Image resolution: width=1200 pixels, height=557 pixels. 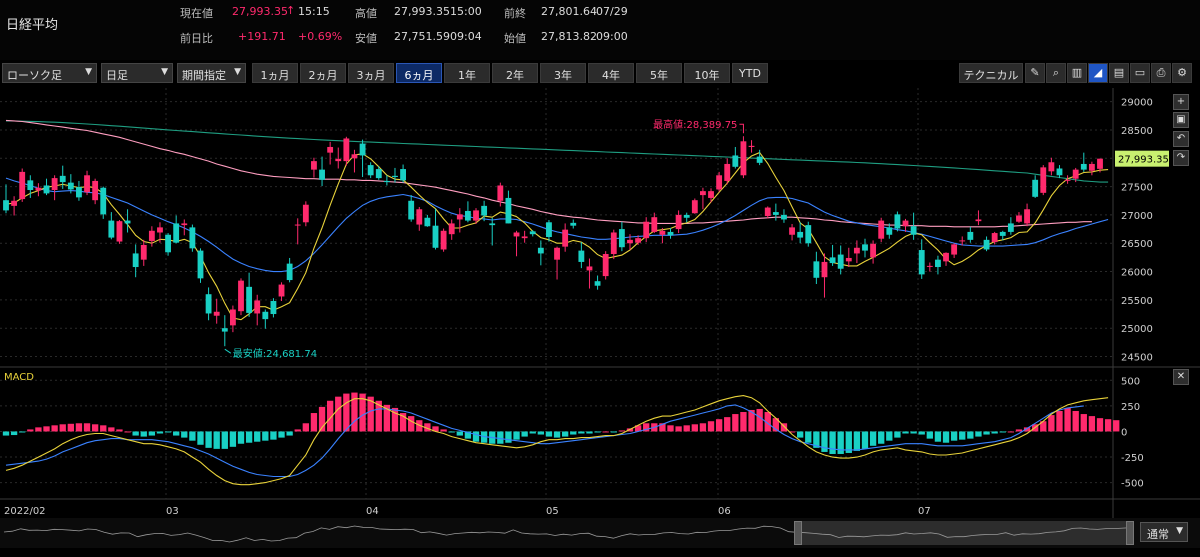 What do you see at coordinates (1181, 158) in the screenshot?
I see `redo-icon: ↷` at bounding box center [1181, 158].